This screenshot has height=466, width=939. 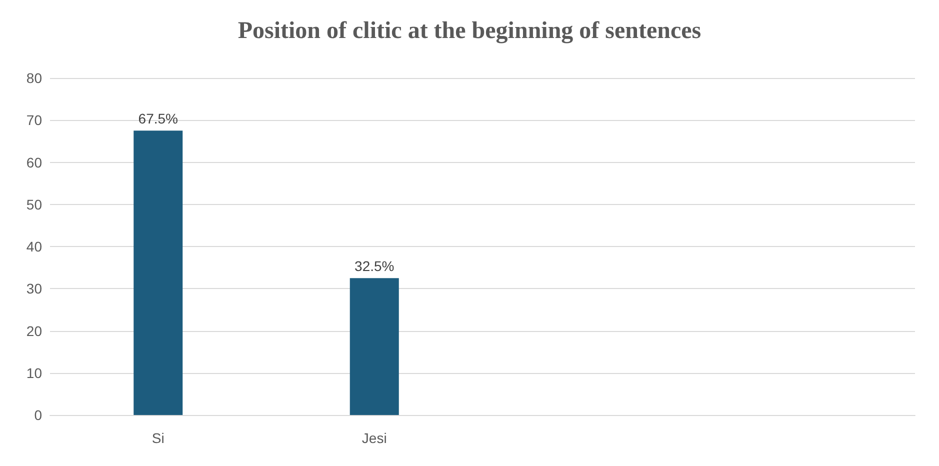 I want to click on y-tick-label: 30, so click(x=34, y=288).